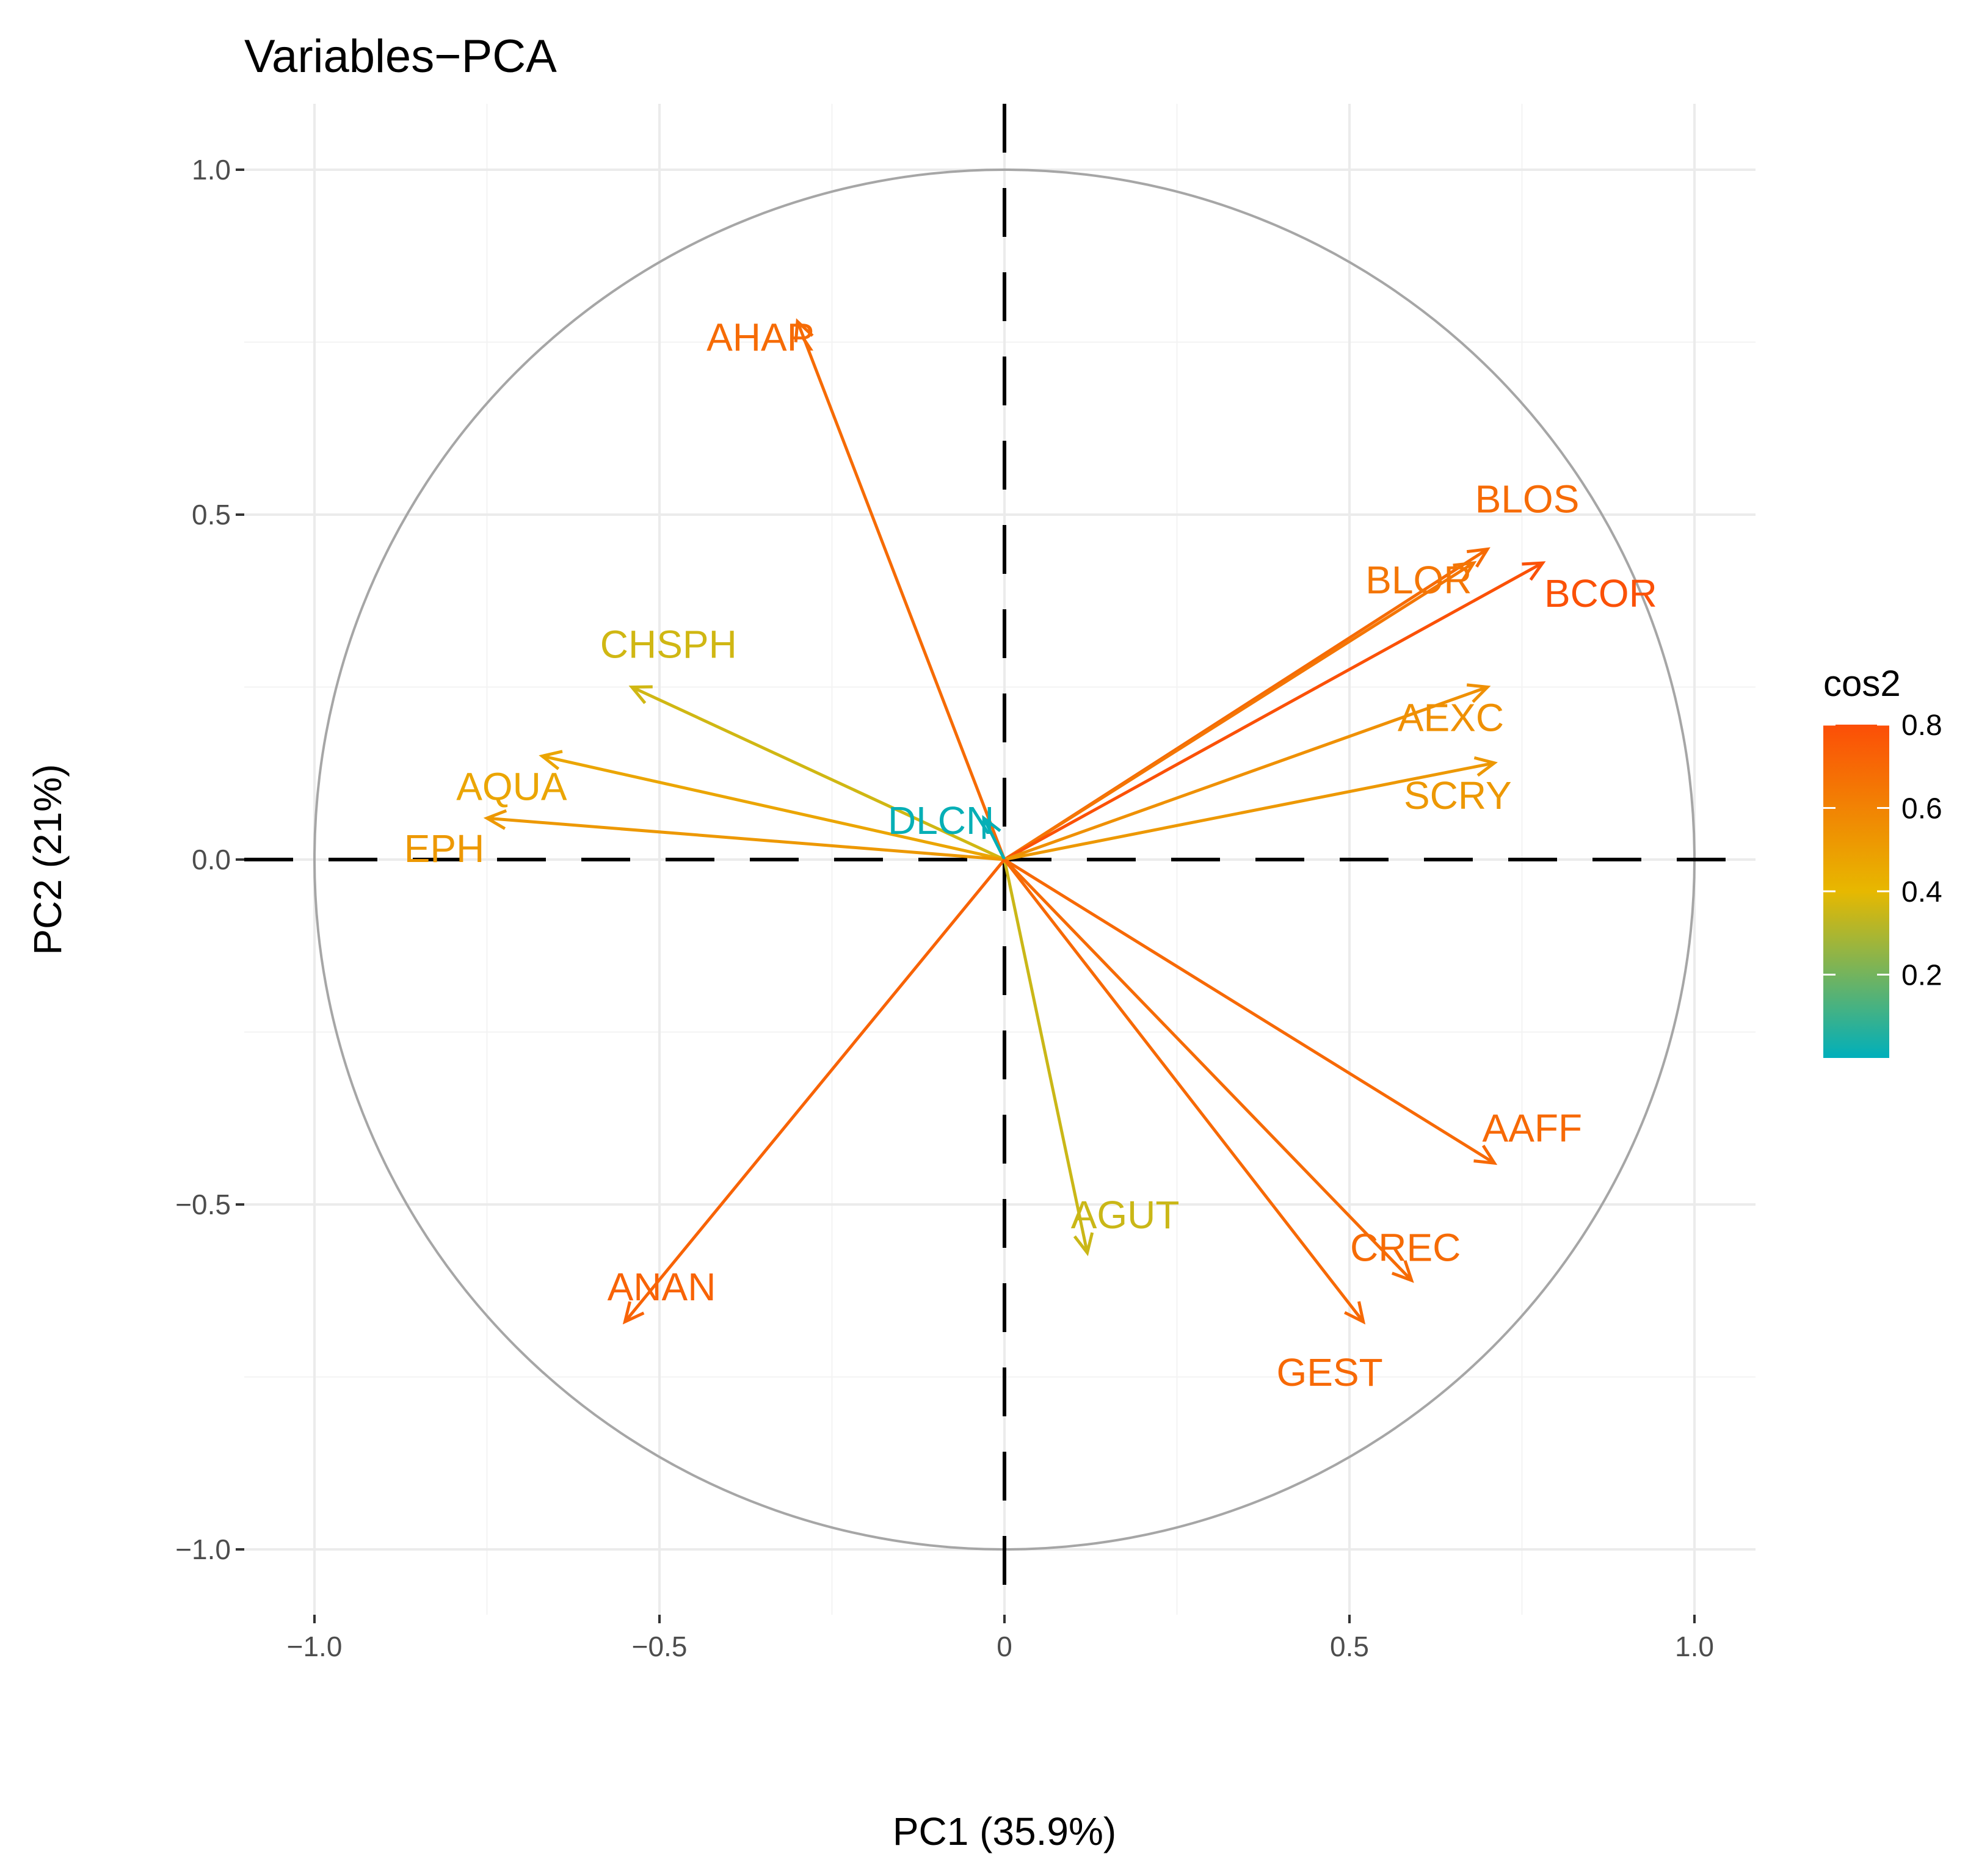 This screenshot has width=1979, height=1876. What do you see at coordinates (804, 330) in the screenshot?
I see `arrowhead-ahar` at bounding box center [804, 330].